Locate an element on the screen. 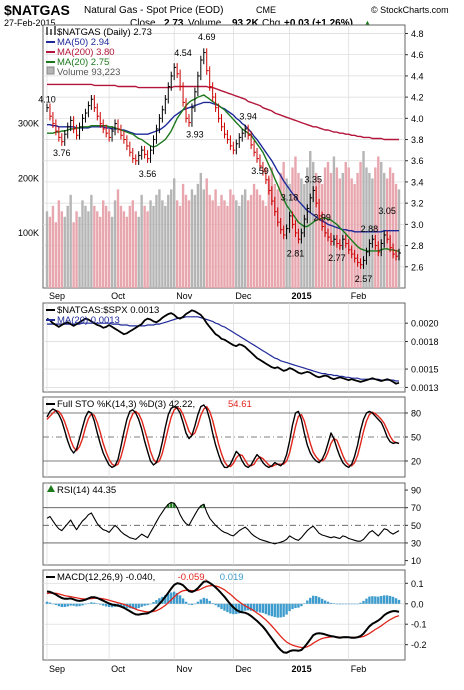 The height and width of the screenshot is (690, 464). price-x-tick-label: Dec is located at coordinates (243, 296).